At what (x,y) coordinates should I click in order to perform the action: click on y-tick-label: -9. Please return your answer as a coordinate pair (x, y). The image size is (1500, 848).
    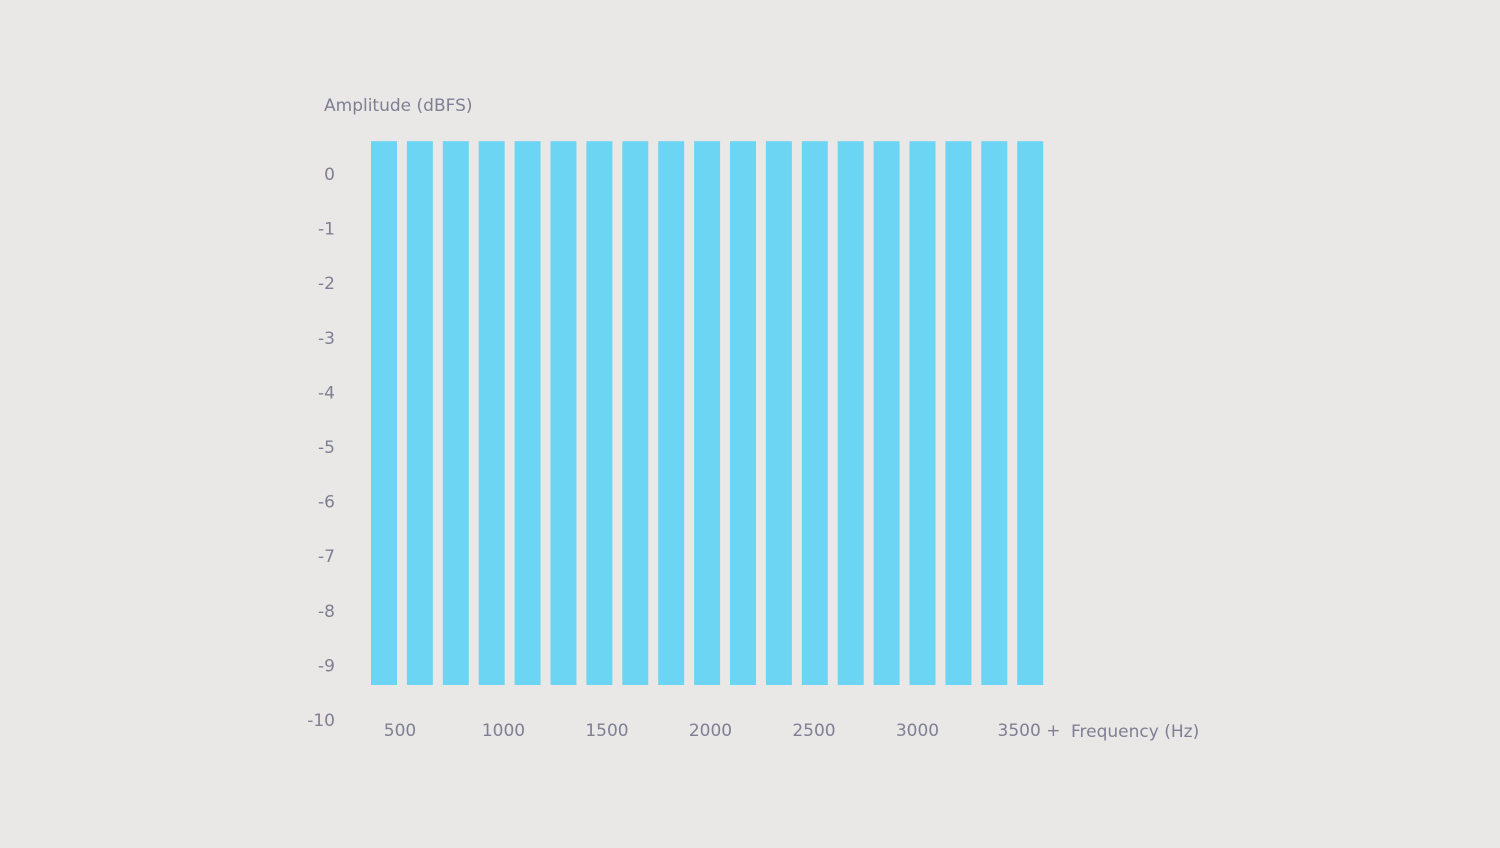
    Looking at the image, I should click on (326, 666).